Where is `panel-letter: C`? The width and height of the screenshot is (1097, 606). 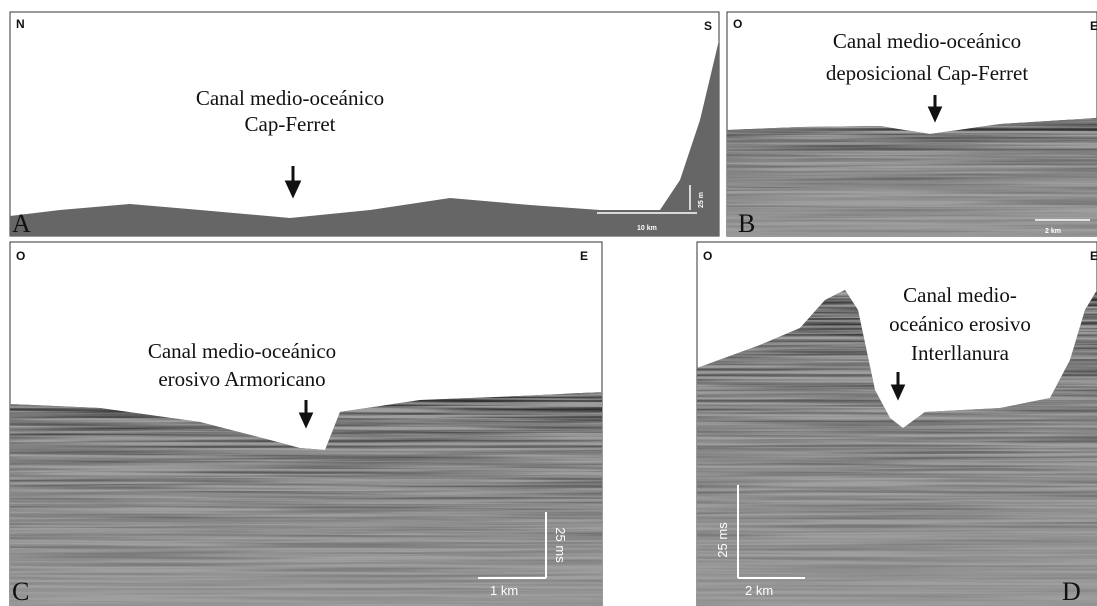 panel-letter: C is located at coordinates (20, 591).